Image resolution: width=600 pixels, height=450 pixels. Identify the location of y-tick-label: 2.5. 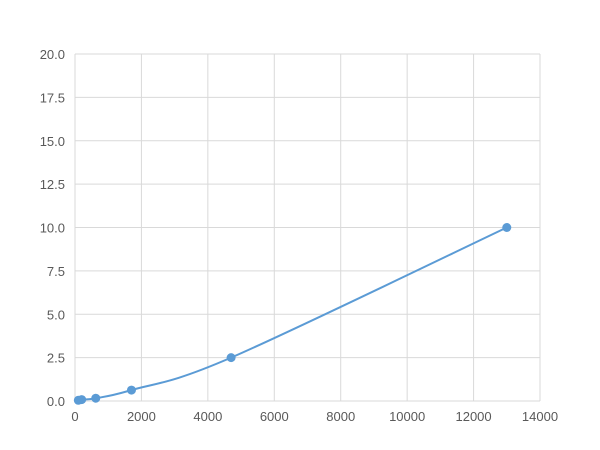
(56, 358).